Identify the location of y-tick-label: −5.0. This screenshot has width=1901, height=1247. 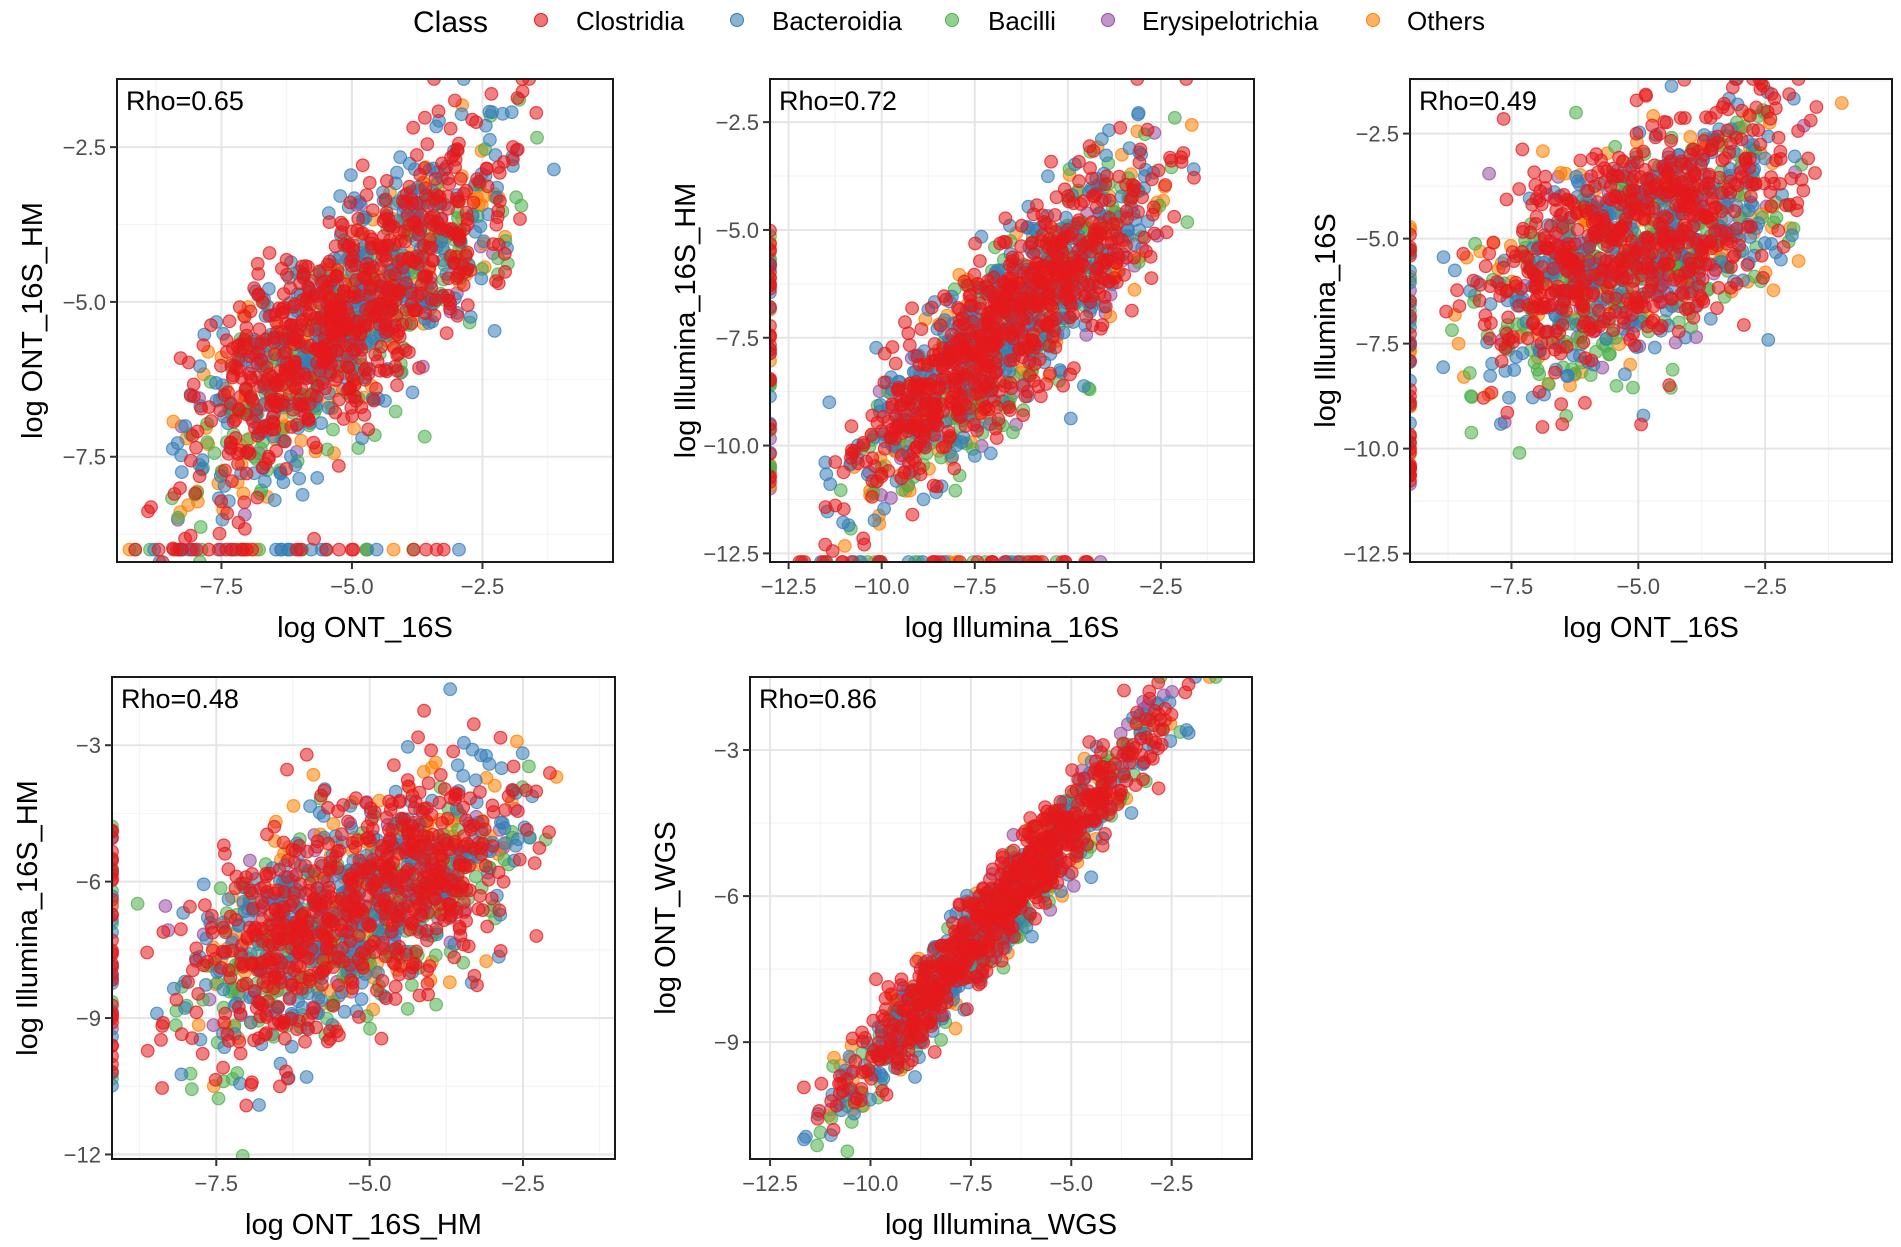
(1377, 239).